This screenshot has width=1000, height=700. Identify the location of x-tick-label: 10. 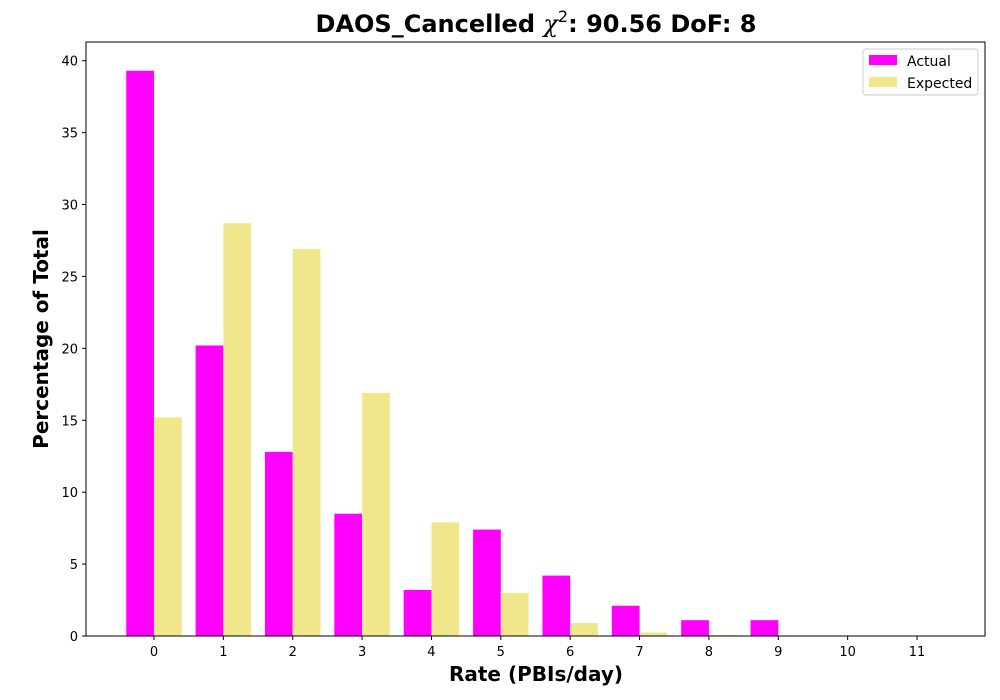
(847, 652).